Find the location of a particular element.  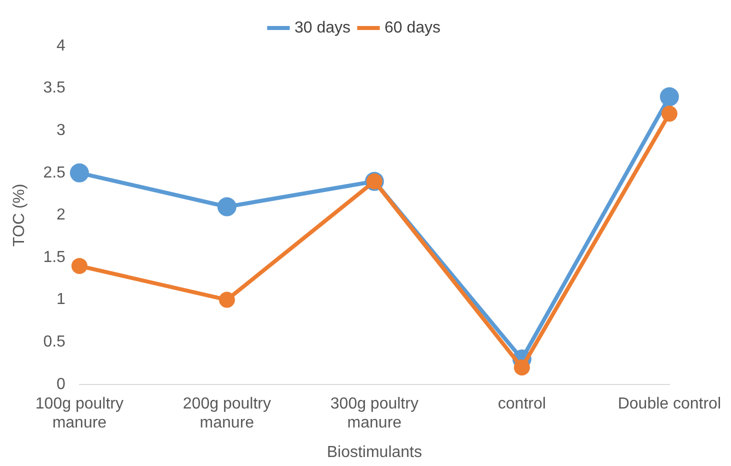

x-tick-label: 300g poultry manure is located at coordinates (374, 413).